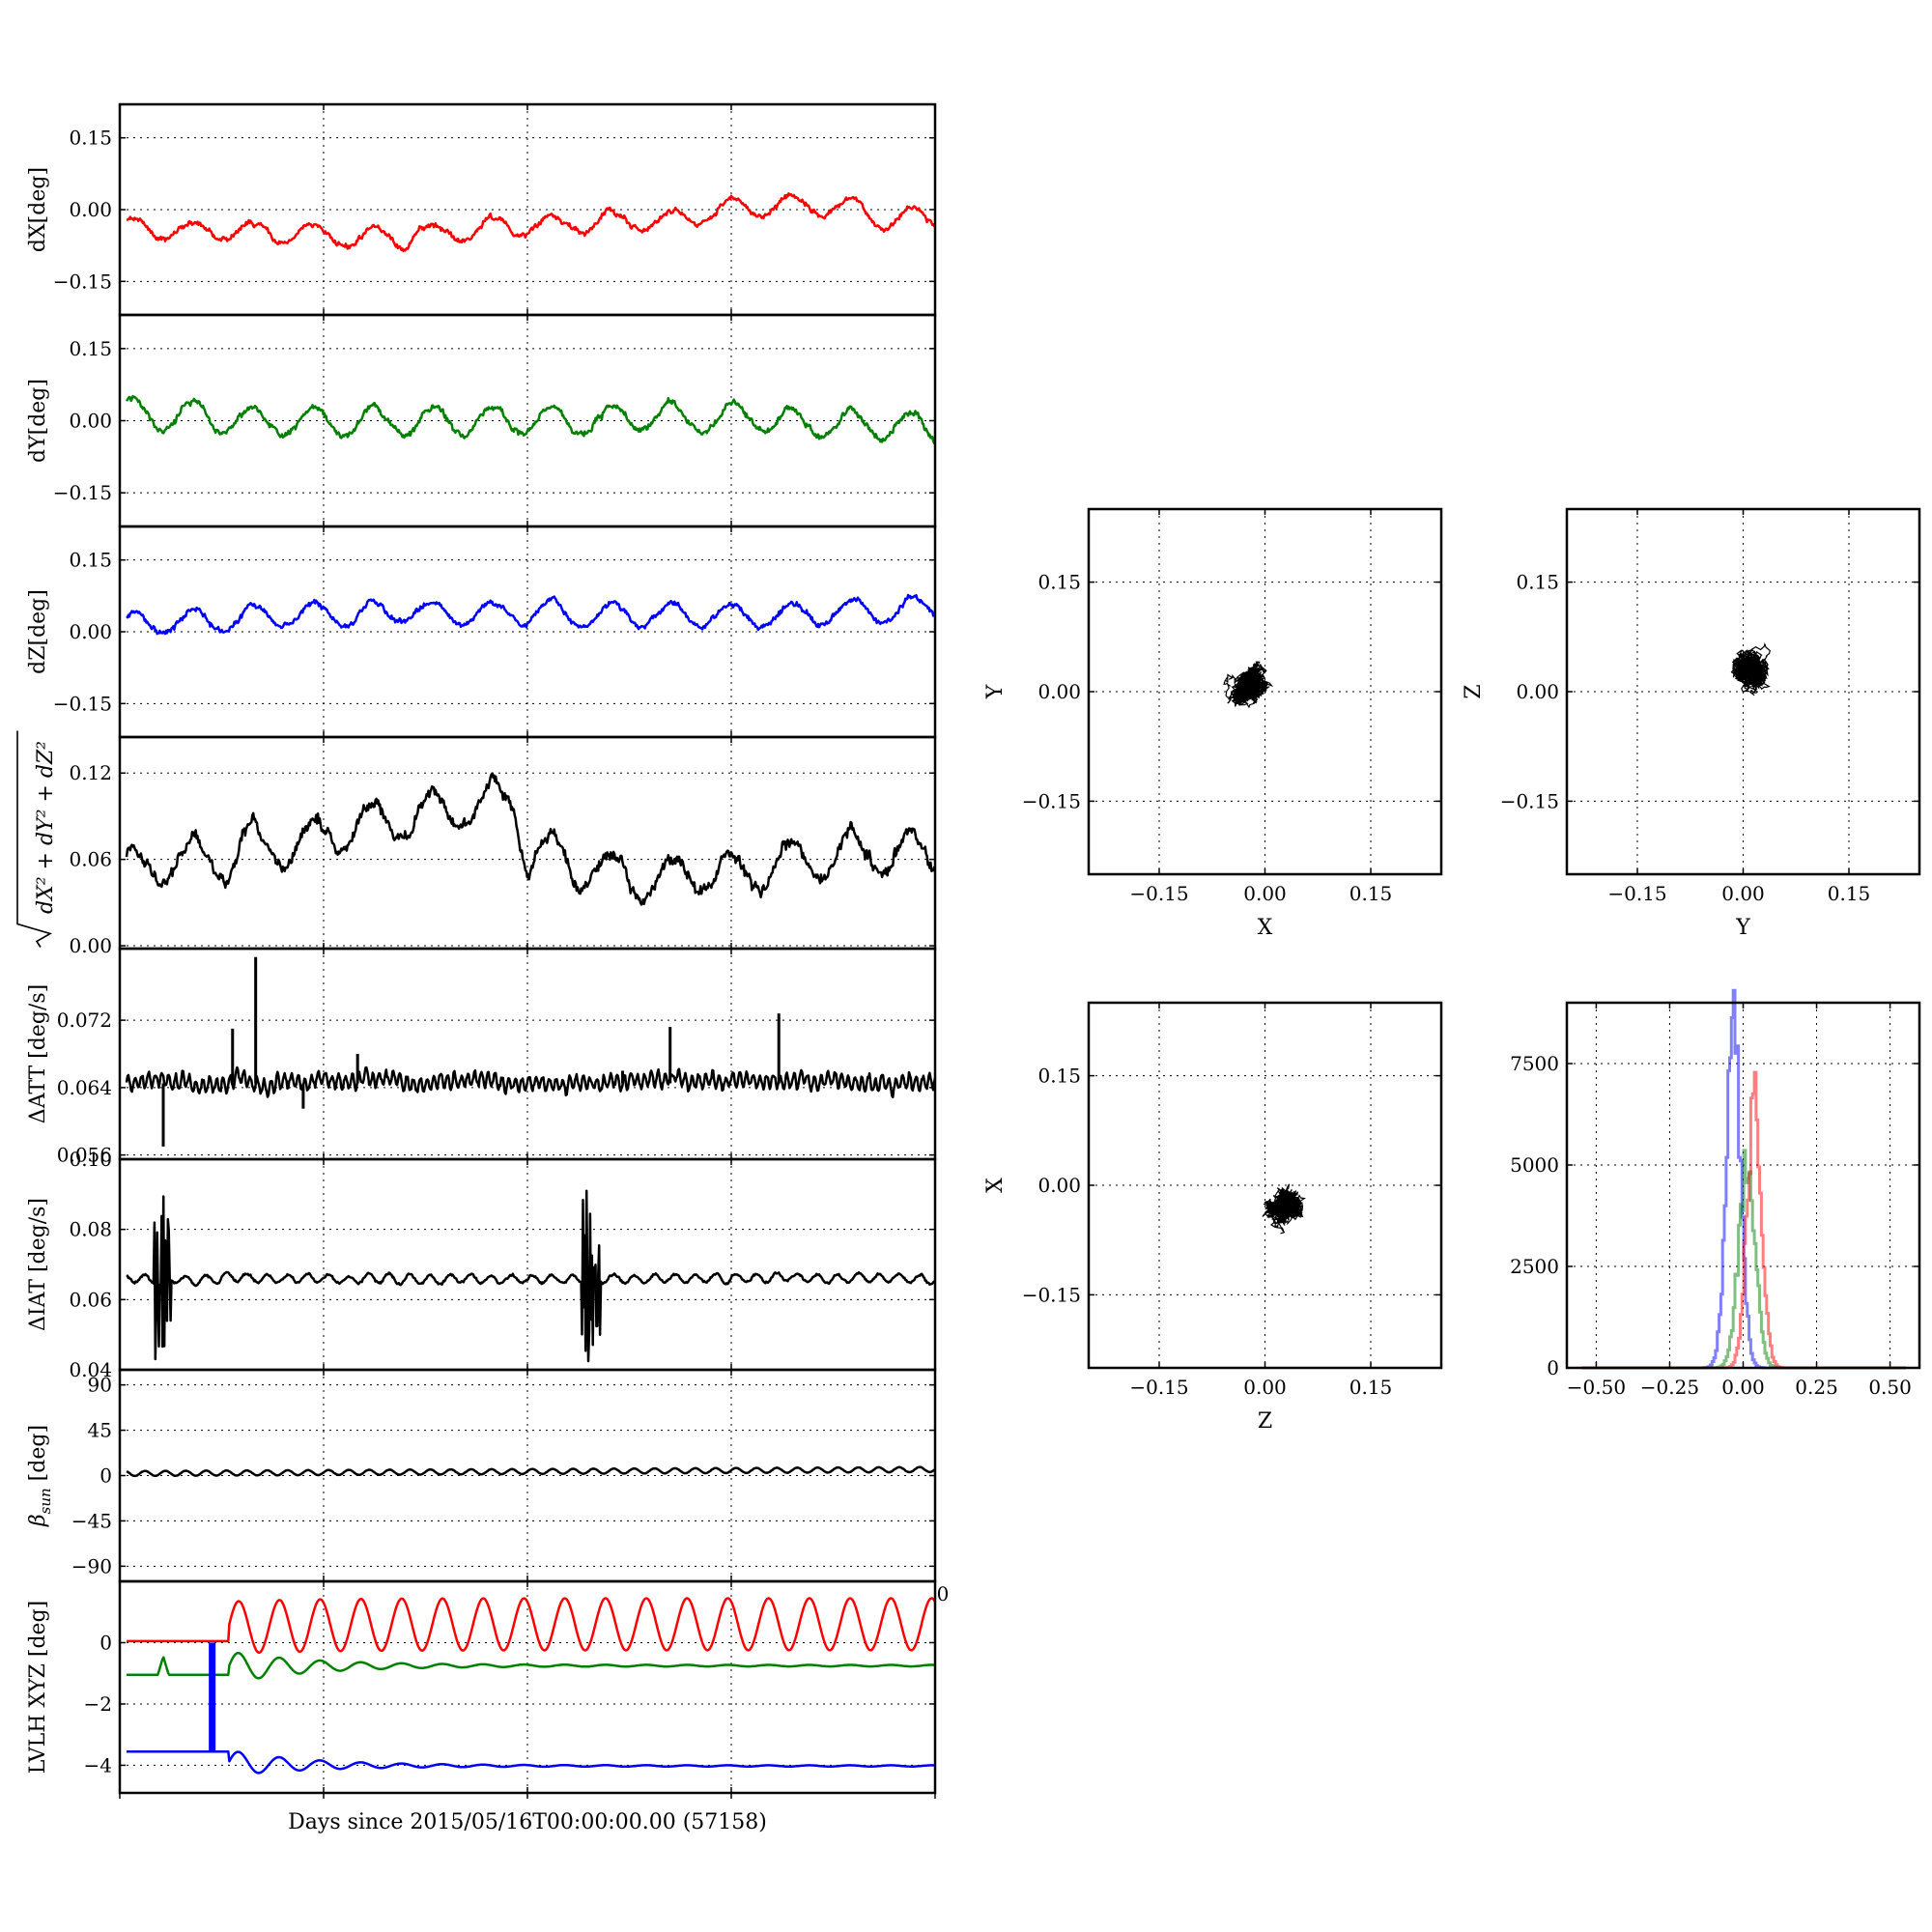 The image size is (1932, 1932). I want to click on scatter-trace-zx, so click(1284, 1209).